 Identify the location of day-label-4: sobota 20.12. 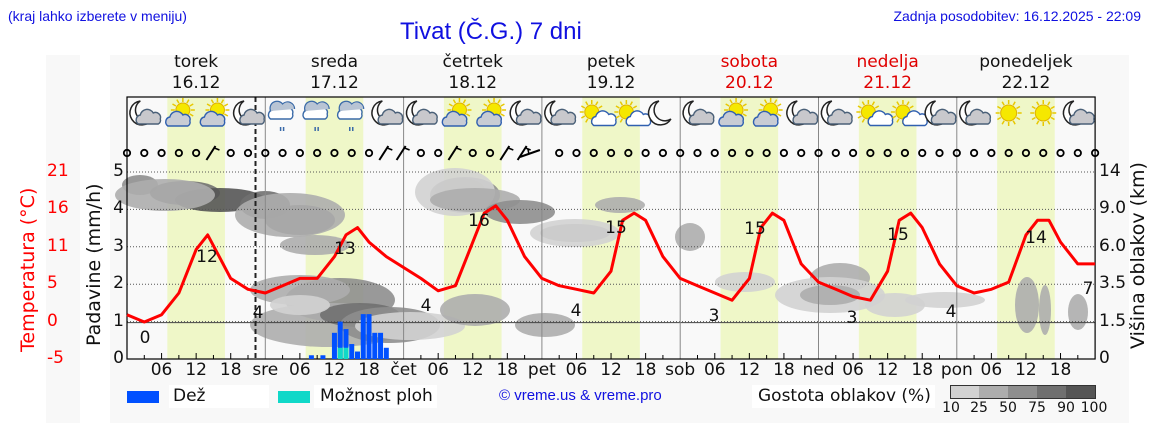
(749, 73).